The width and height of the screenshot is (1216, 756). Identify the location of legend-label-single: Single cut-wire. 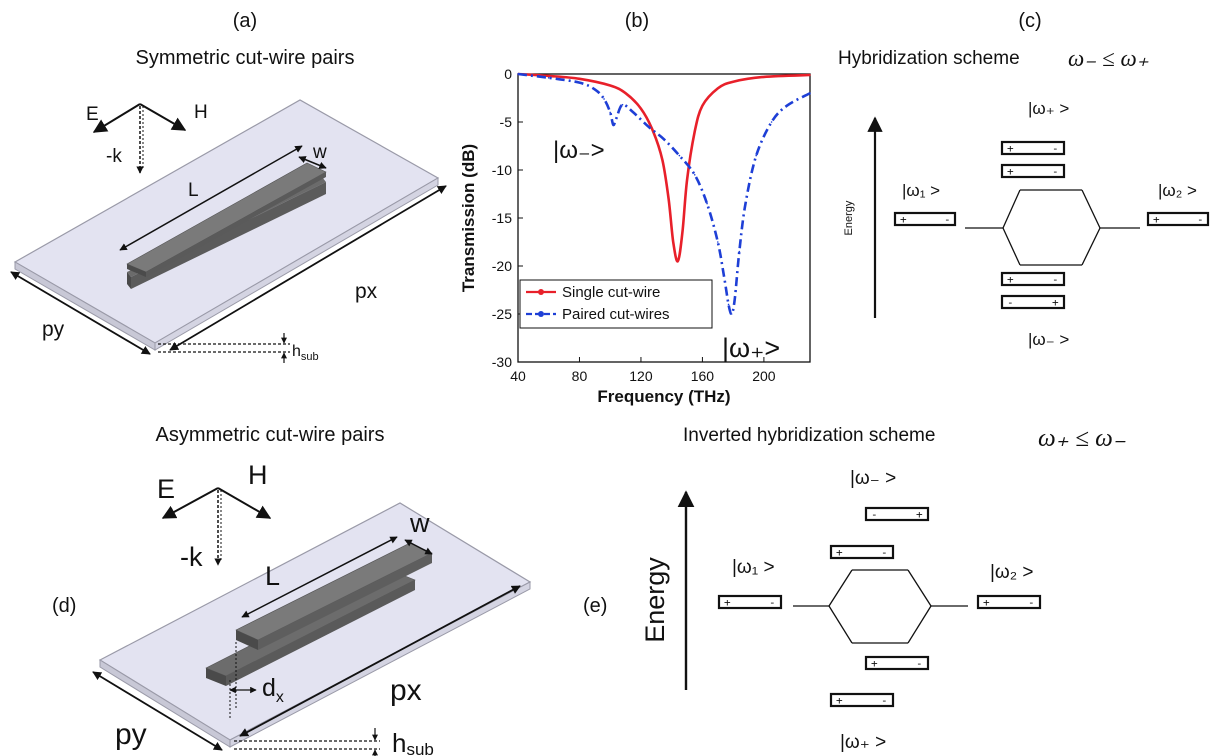
(611, 292).